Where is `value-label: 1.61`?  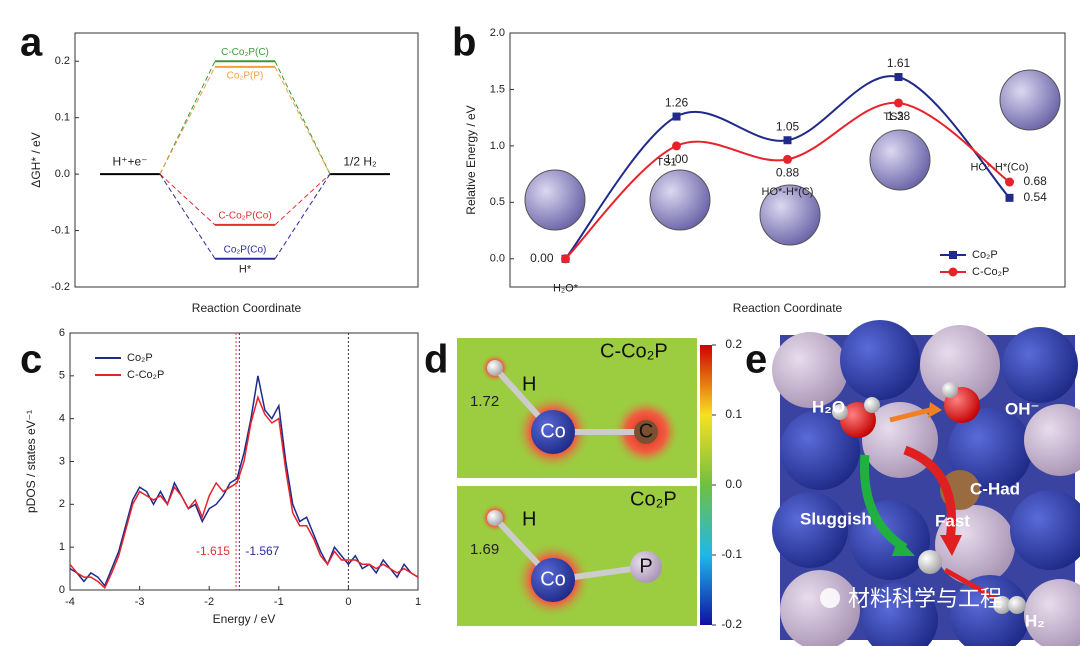
value-label: 1.61 is located at coordinates (899, 63).